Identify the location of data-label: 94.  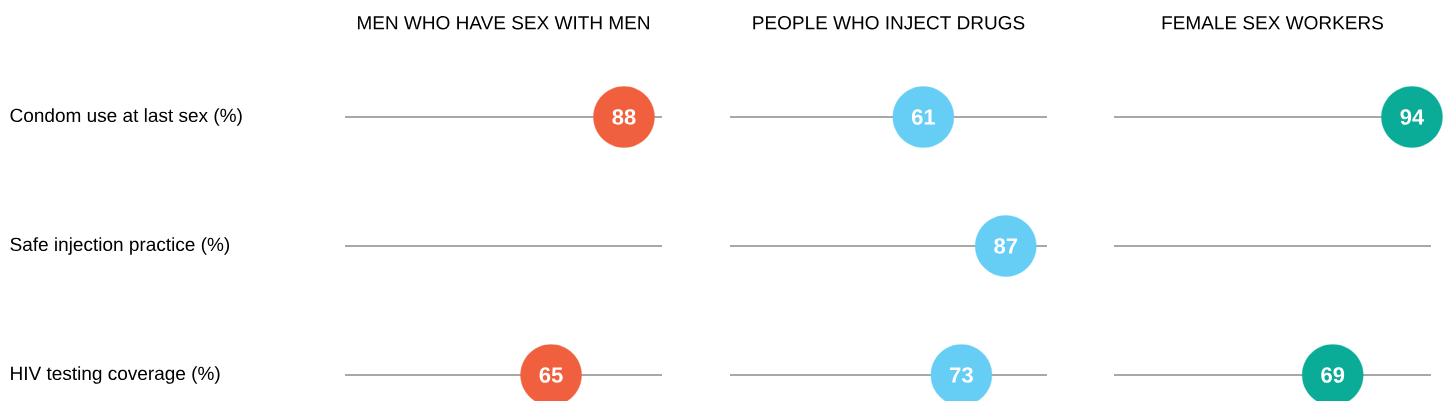
(1412, 117).